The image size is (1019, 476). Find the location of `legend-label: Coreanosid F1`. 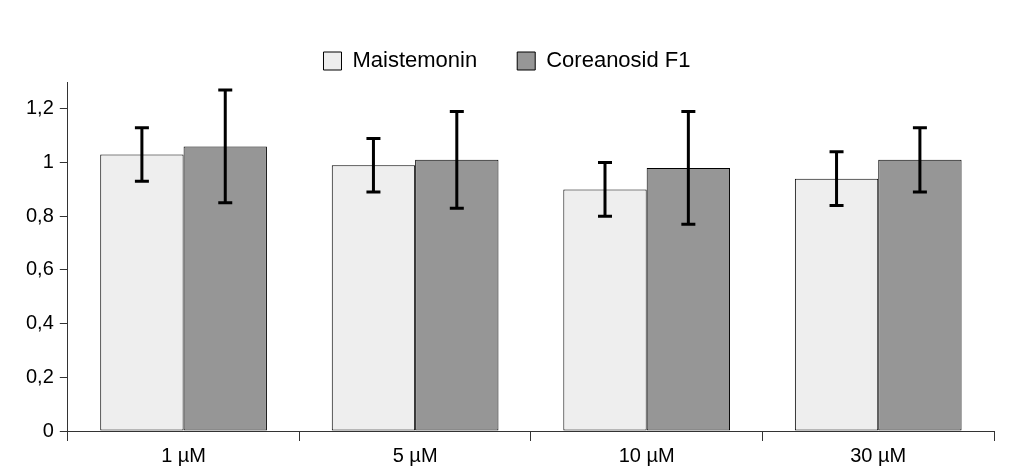

legend-label: Coreanosid F1 is located at coordinates (618, 60).